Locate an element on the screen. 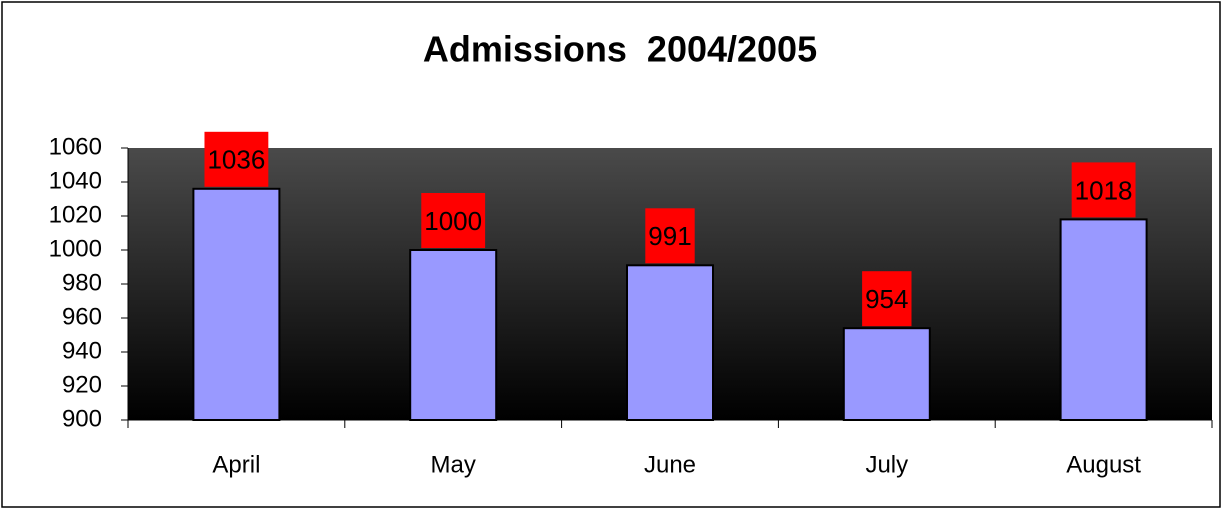 The height and width of the screenshot is (510, 1223). y-tick-label: 980 is located at coordinates (82, 282).